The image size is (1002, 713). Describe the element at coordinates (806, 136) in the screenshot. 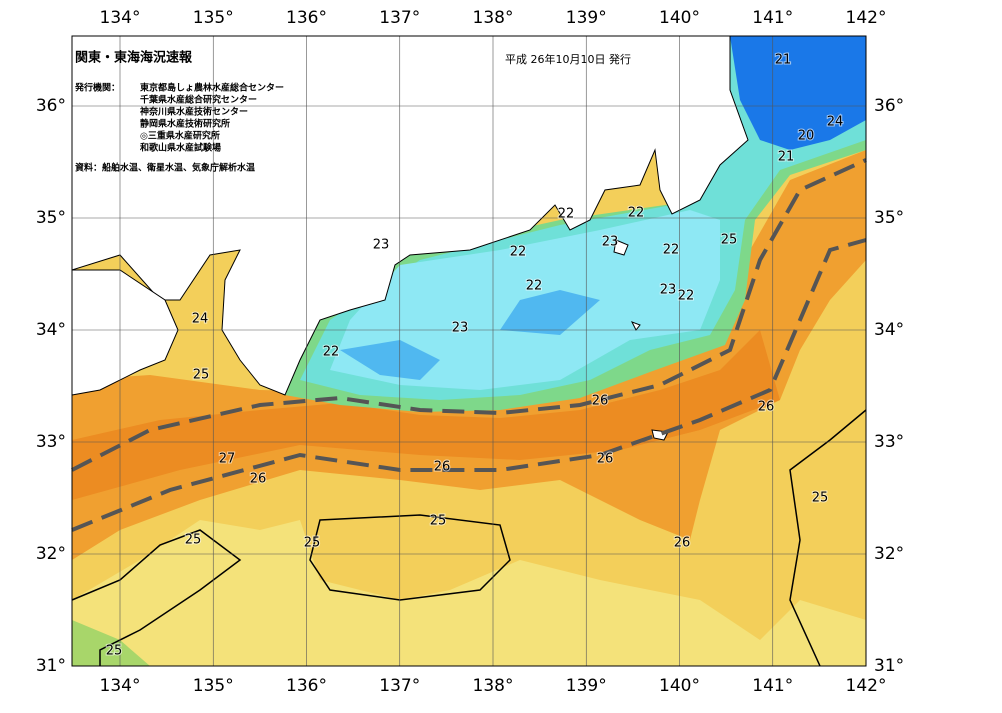

I see `contour-label: 20` at that location.